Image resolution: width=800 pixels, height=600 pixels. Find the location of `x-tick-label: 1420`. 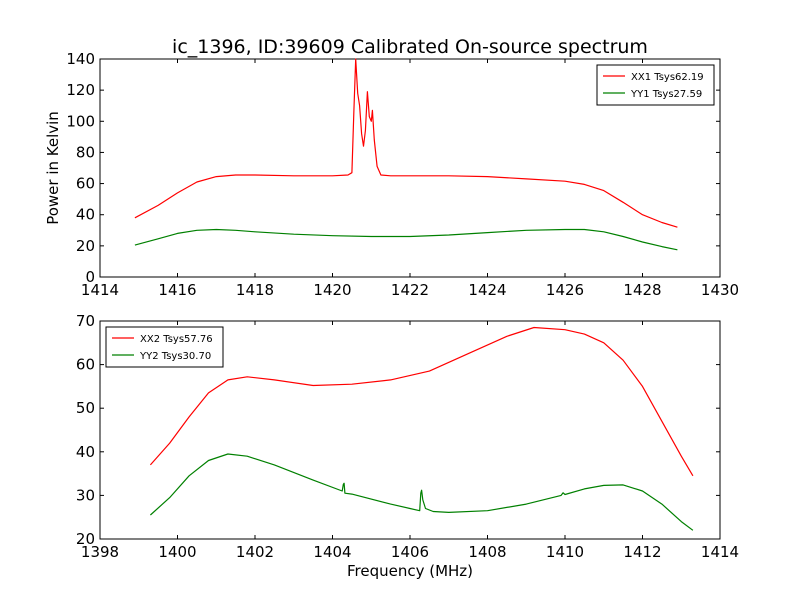

x-tick-label: 1420 is located at coordinates (332, 290).